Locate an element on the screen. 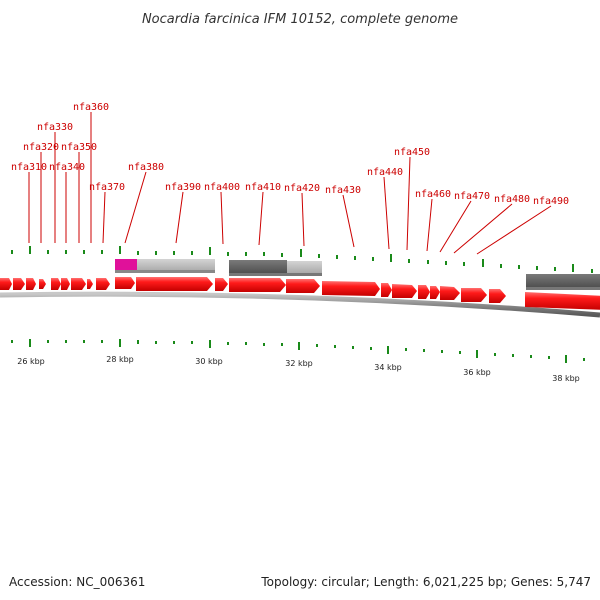 The width and height of the screenshot is (600, 600). scale-label: 26 kbp is located at coordinates (31, 361).